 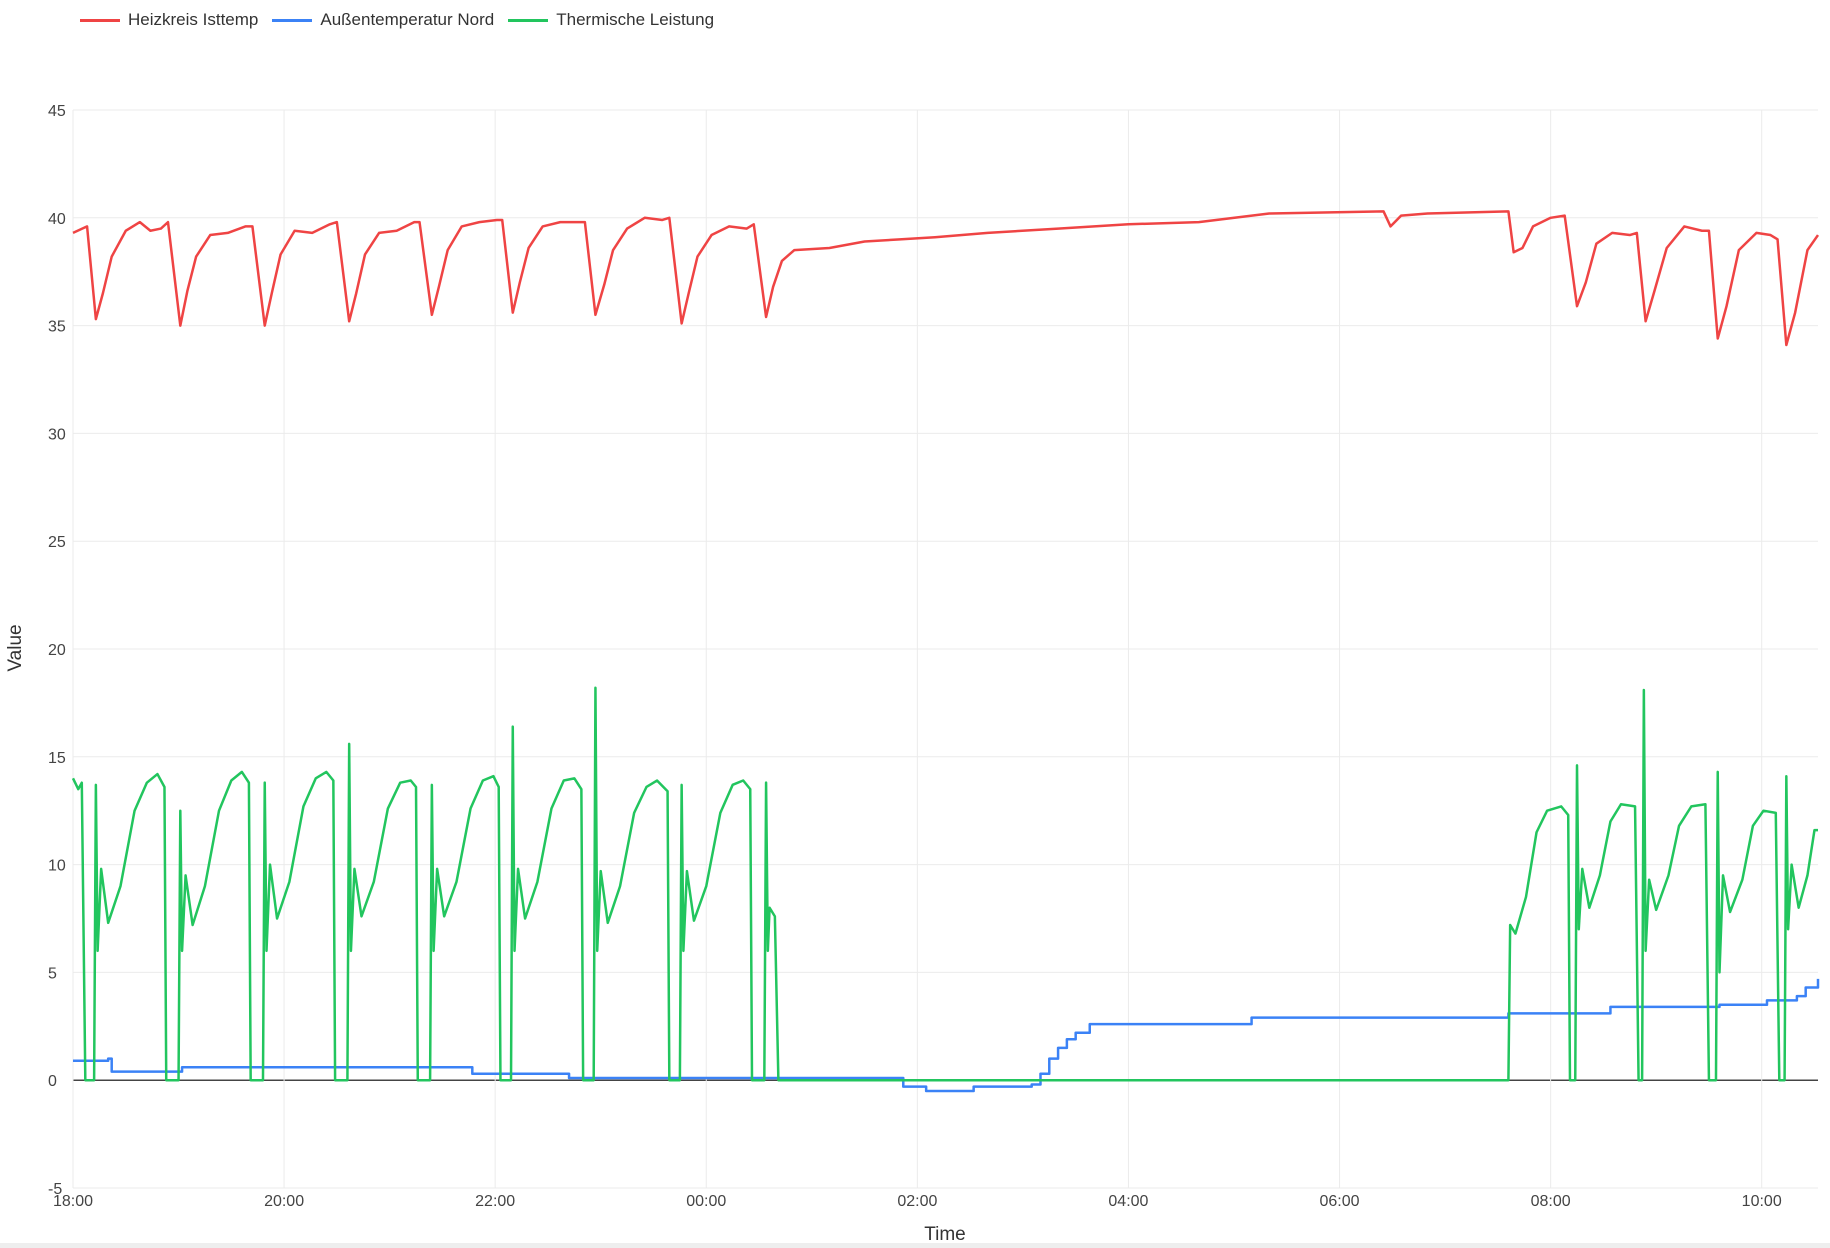 What do you see at coordinates (292, 20) in the screenshot?
I see `legend-swatch-blue` at bounding box center [292, 20].